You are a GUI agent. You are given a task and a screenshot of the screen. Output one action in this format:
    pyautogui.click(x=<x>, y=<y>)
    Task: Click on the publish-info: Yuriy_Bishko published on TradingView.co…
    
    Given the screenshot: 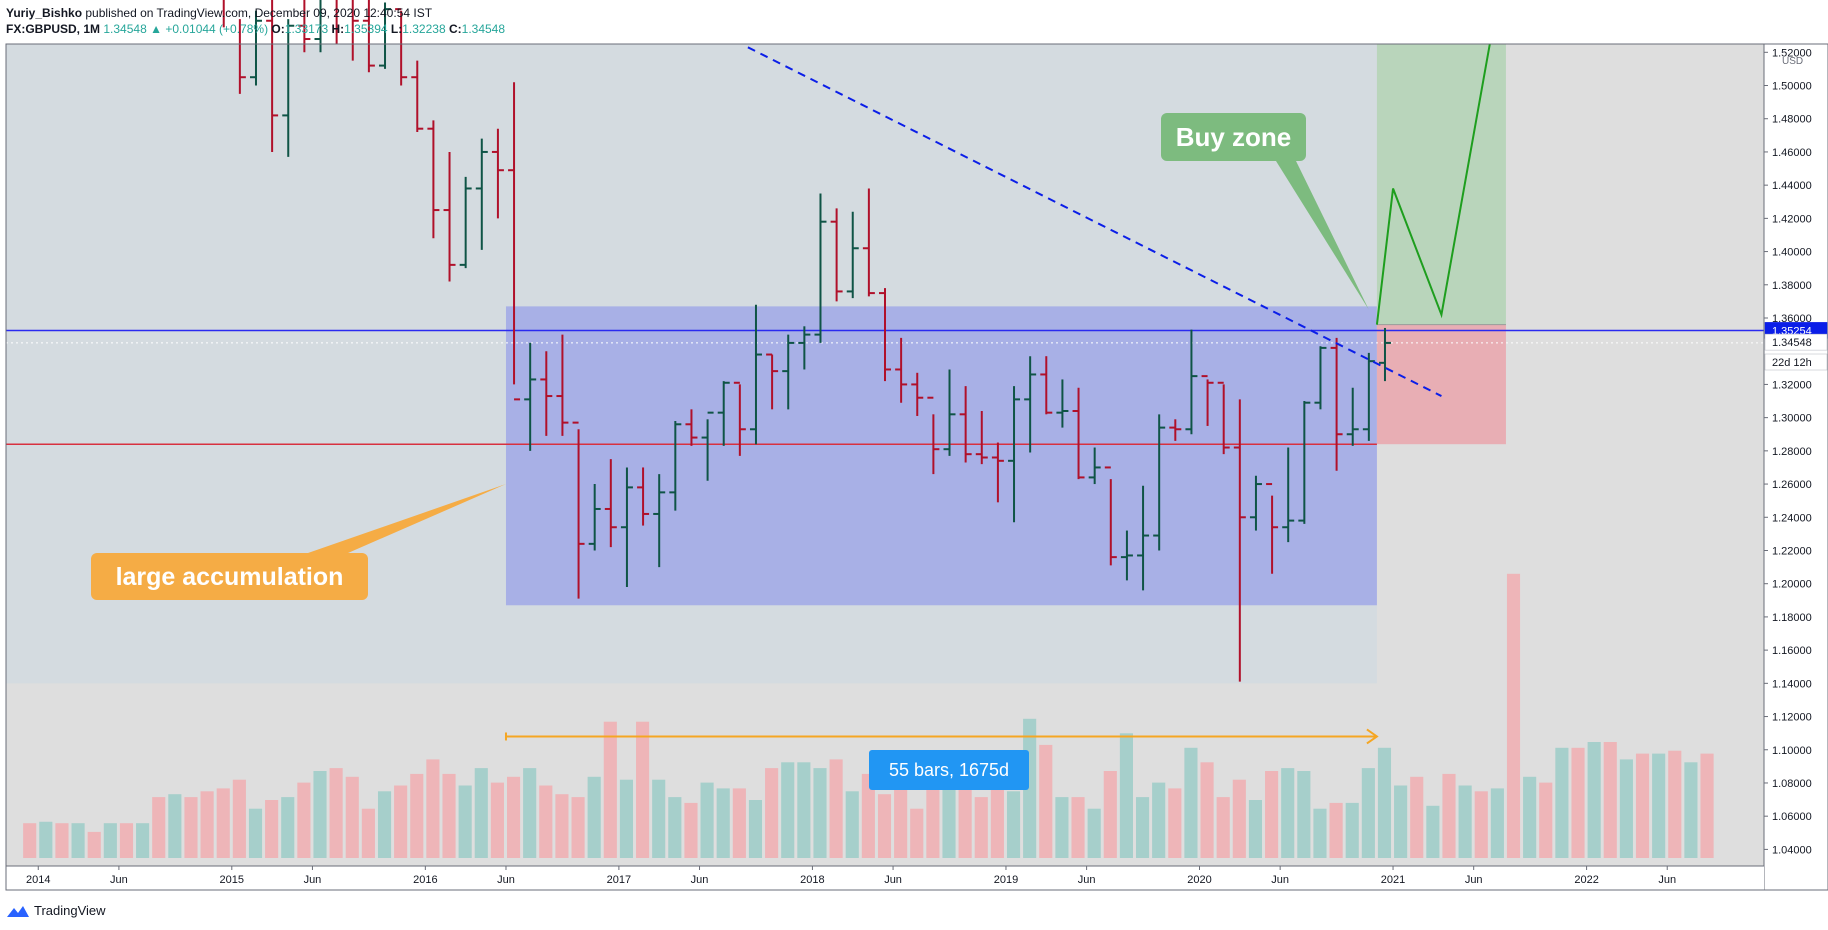 What is the action you would take?
    pyautogui.click(x=219, y=13)
    